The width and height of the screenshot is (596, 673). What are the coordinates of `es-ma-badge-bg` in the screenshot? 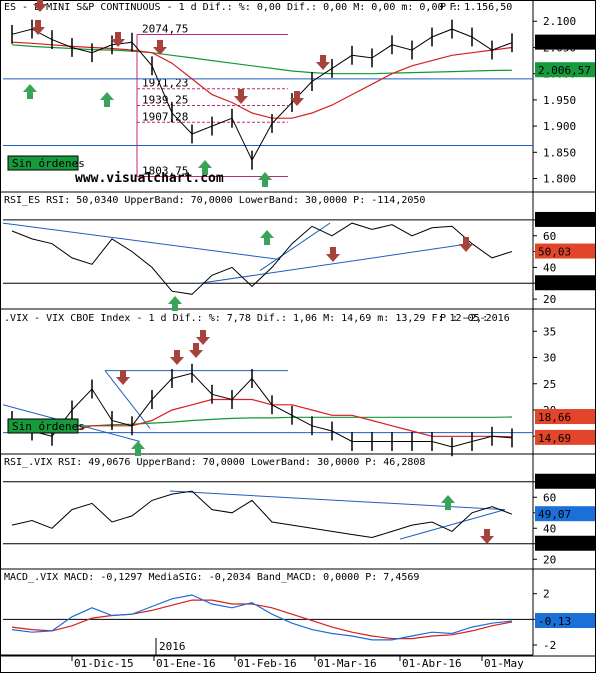 It's located at (565, 70).